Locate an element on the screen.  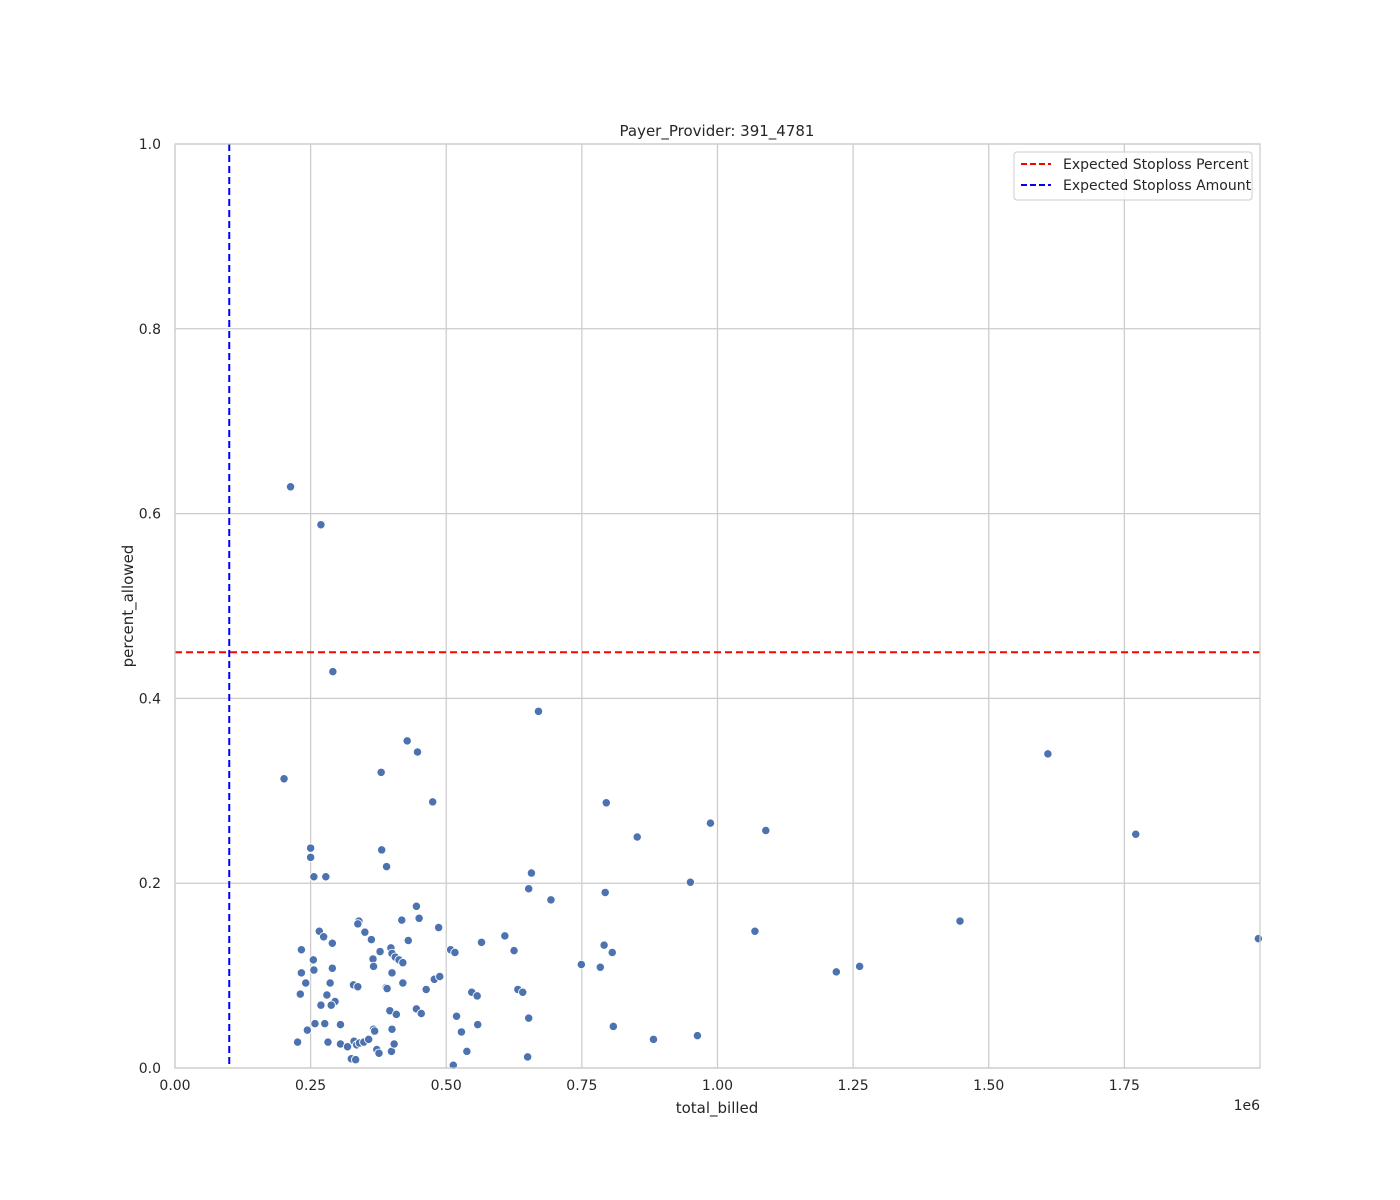
y-tick-label: 0.6 is located at coordinates (150, 515).